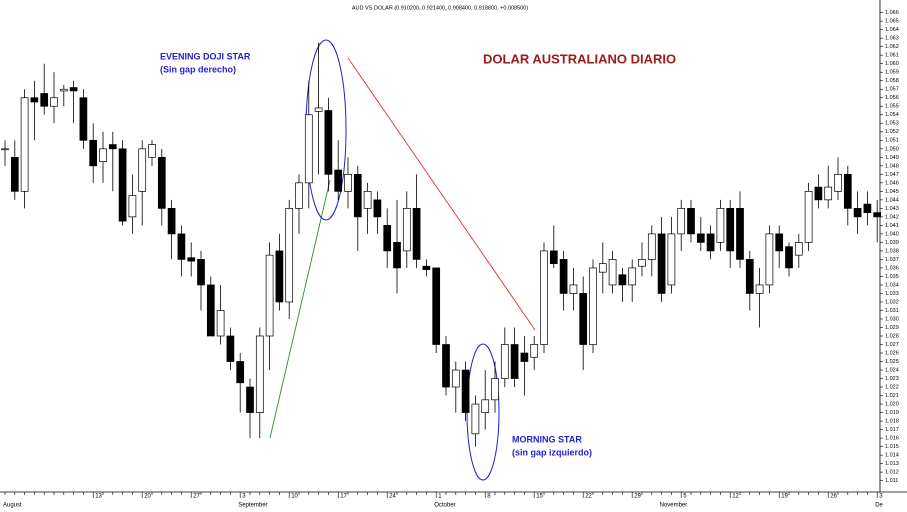 The height and width of the screenshot is (512, 907). What do you see at coordinates (892, 439) in the screenshot?
I see `y-tick-label: 1.016` at bounding box center [892, 439].